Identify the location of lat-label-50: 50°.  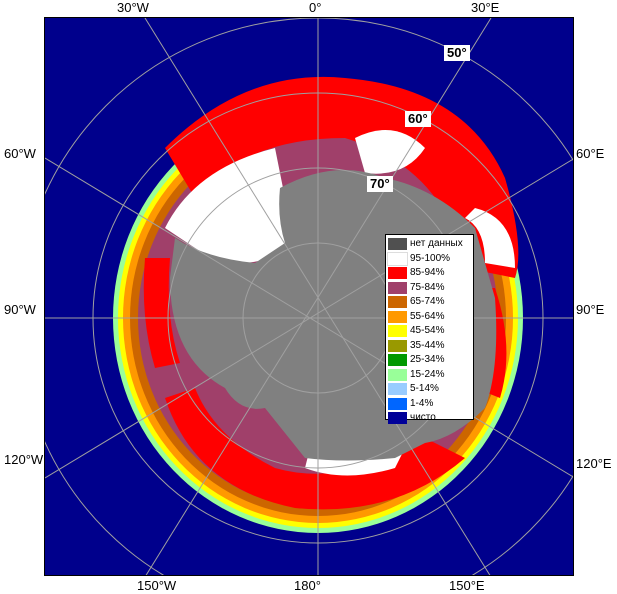
(457, 53).